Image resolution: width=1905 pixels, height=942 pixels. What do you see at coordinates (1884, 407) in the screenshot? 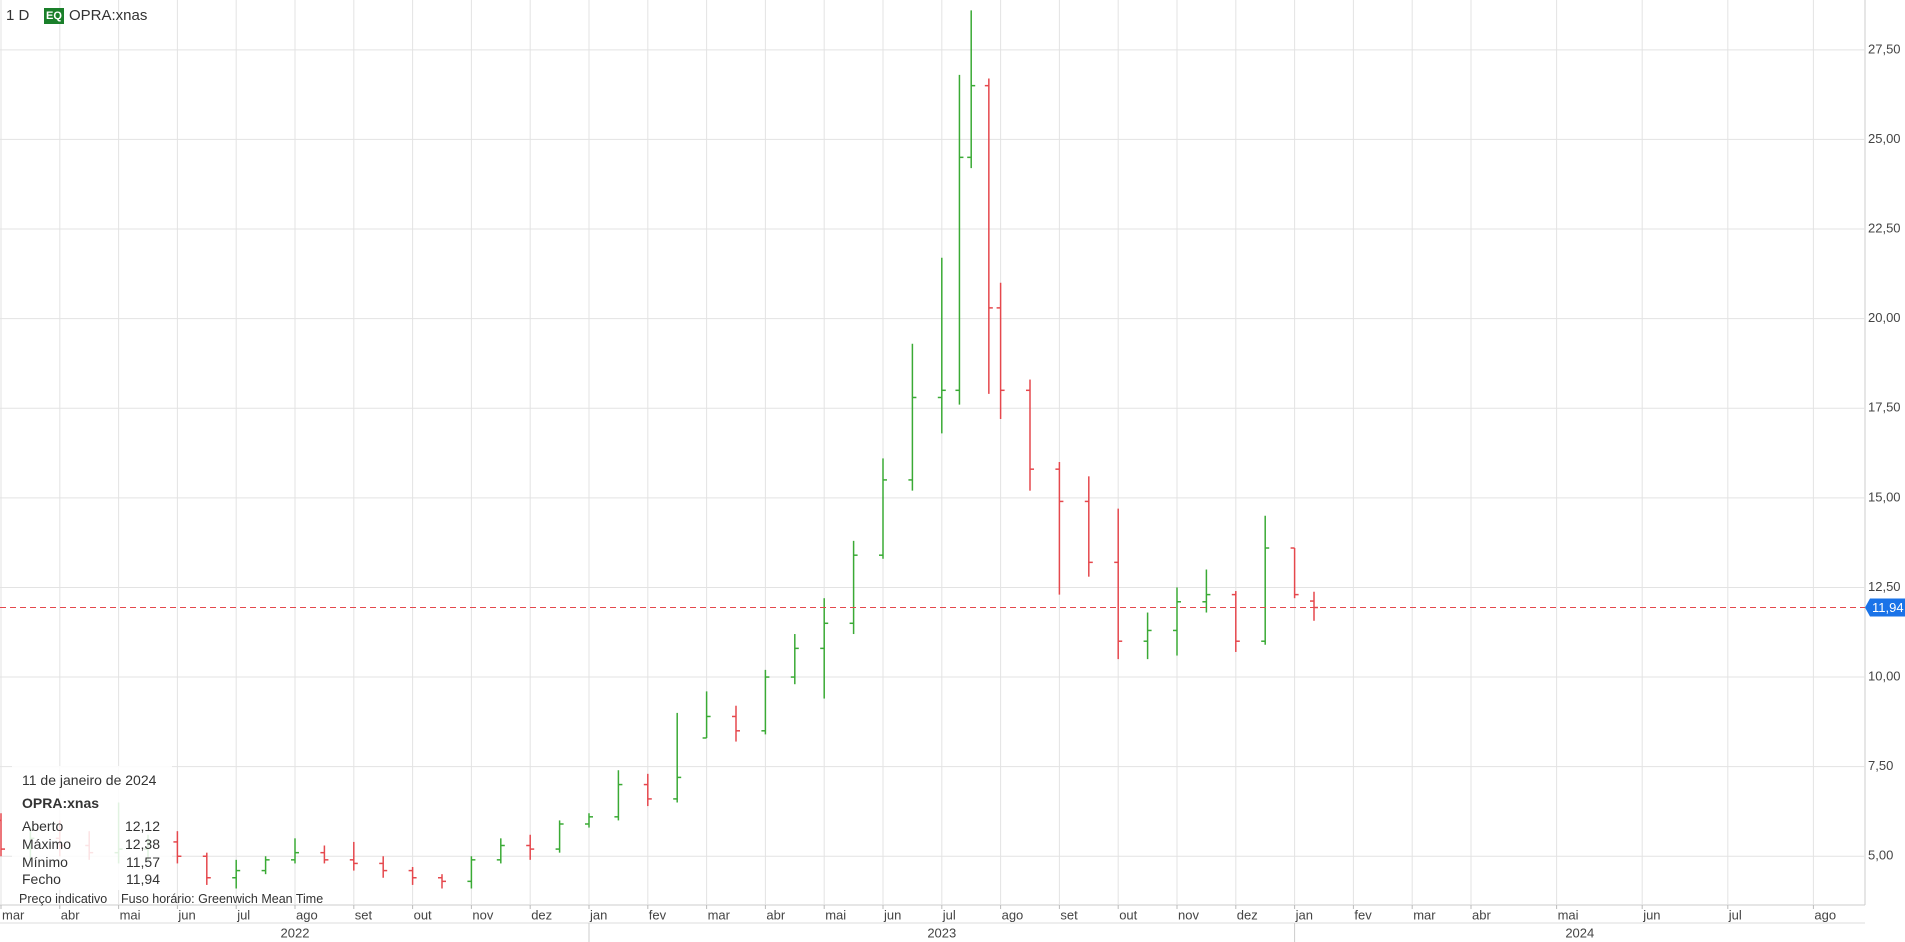
I see `y-tick-label: 17,50` at bounding box center [1884, 407].